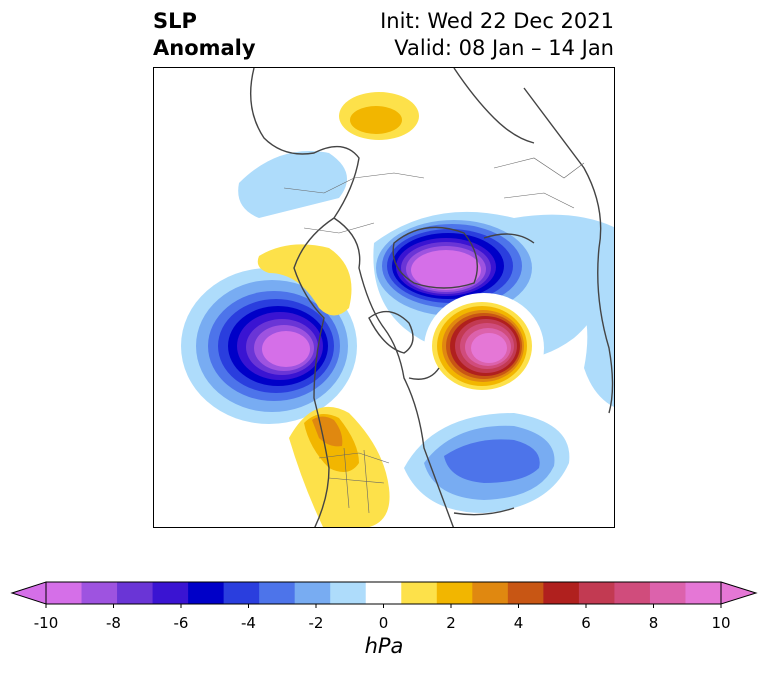 The height and width of the screenshot is (673, 768). I want to click on colorbar-tick-label: -4, so click(248, 623).